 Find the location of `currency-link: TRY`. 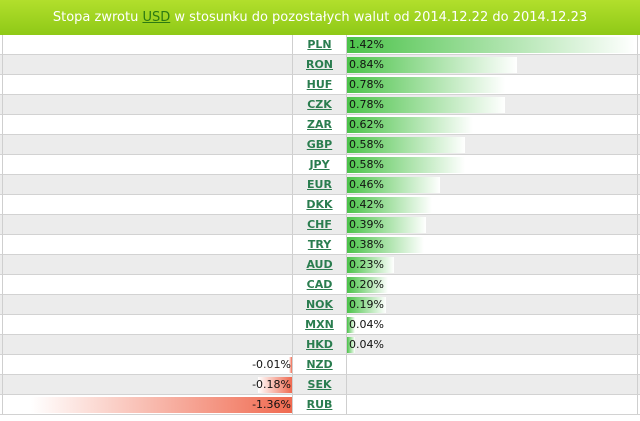

currency-link: TRY is located at coordinates (319, 244).